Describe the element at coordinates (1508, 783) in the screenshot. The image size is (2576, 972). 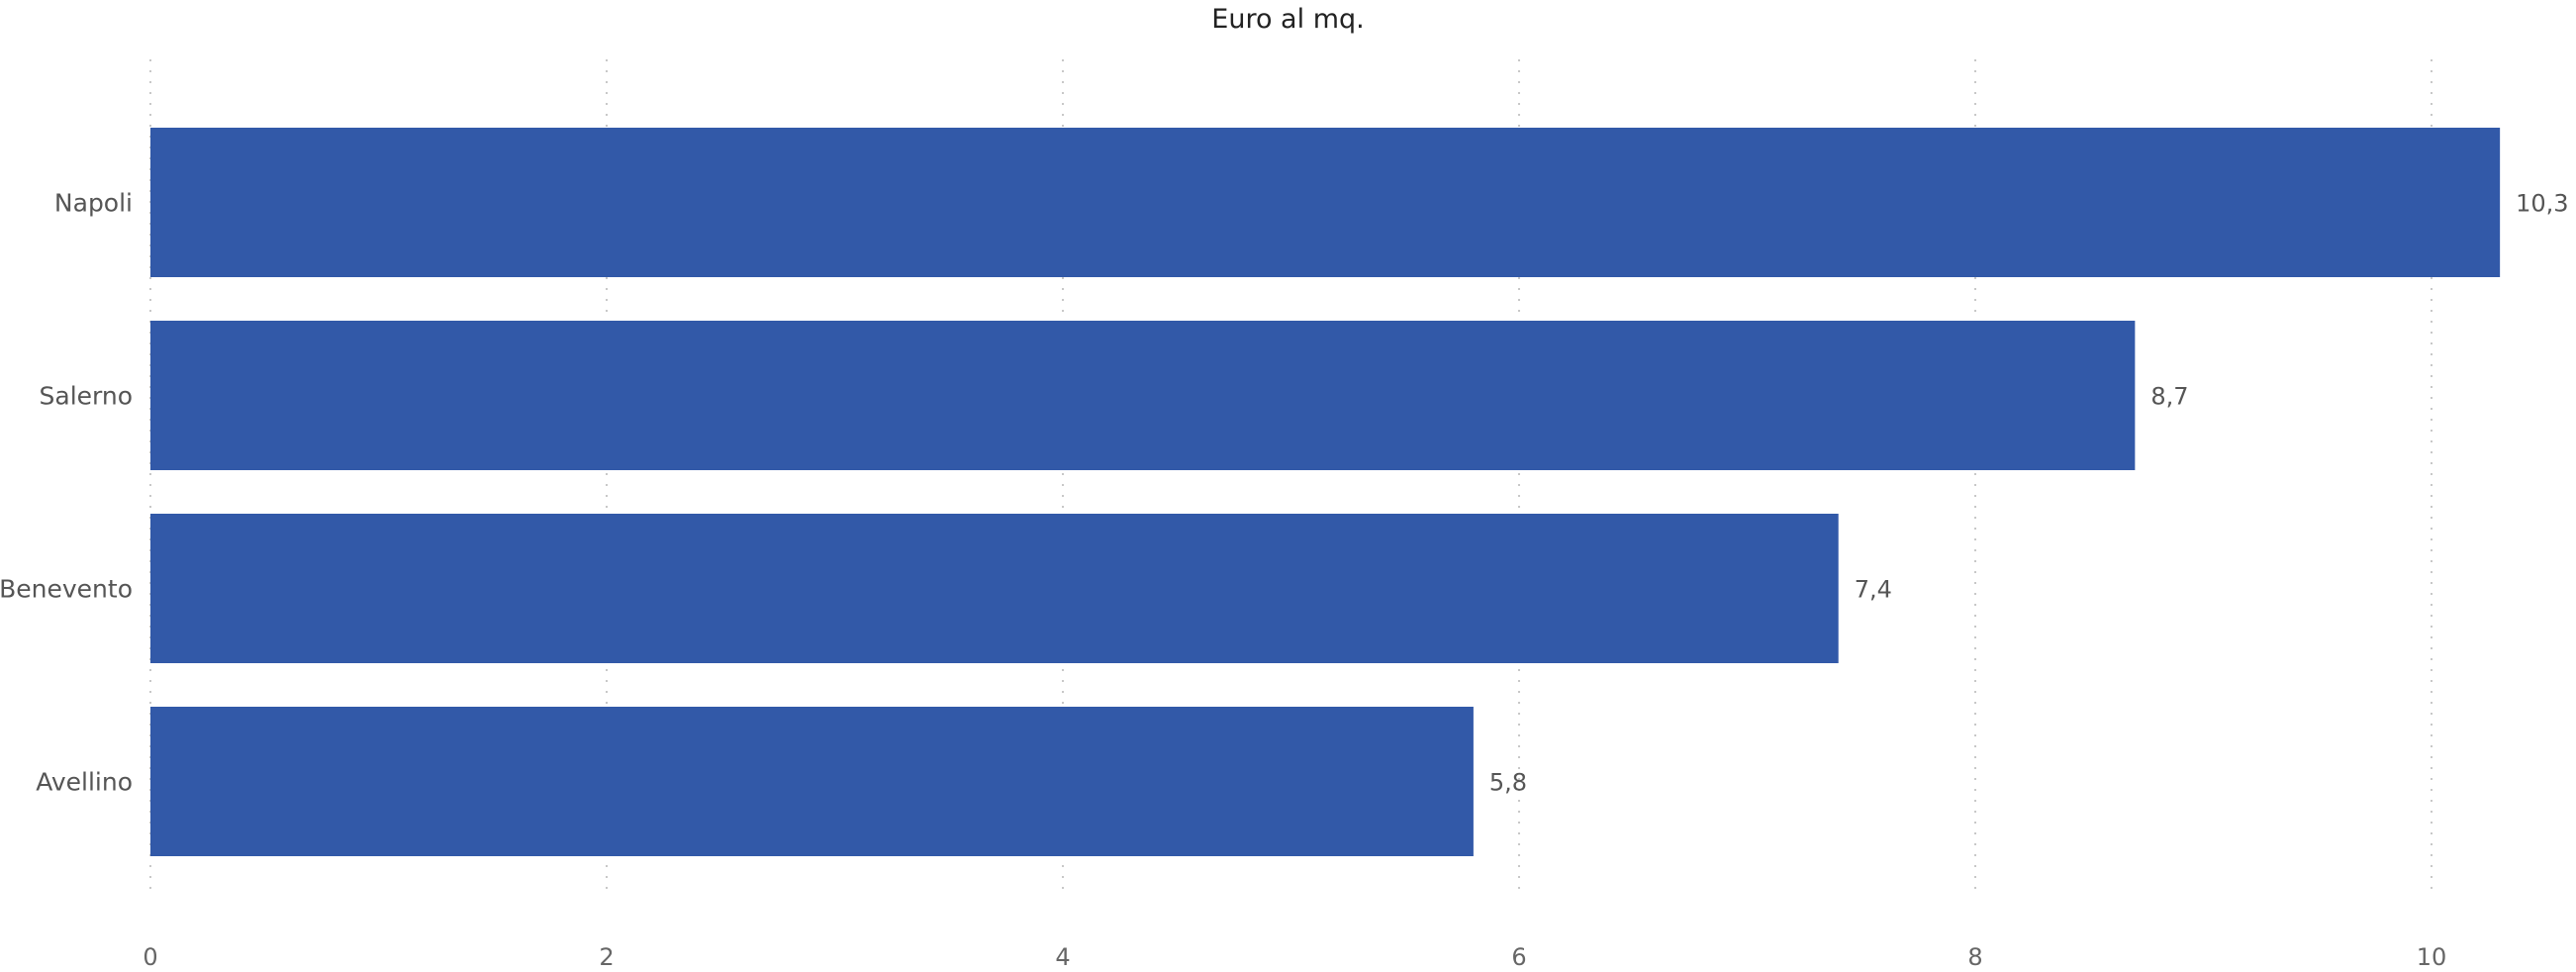
I see `data-label: 5,8` at that location.